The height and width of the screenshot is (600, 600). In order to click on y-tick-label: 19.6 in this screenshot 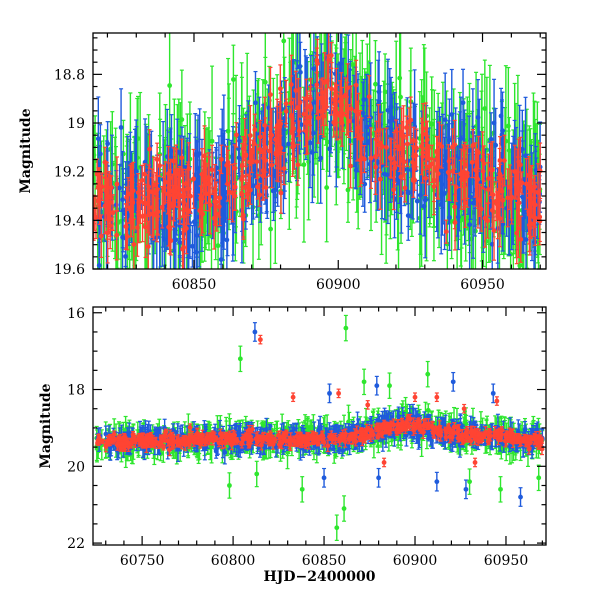, I will do `click(69, 270)`.